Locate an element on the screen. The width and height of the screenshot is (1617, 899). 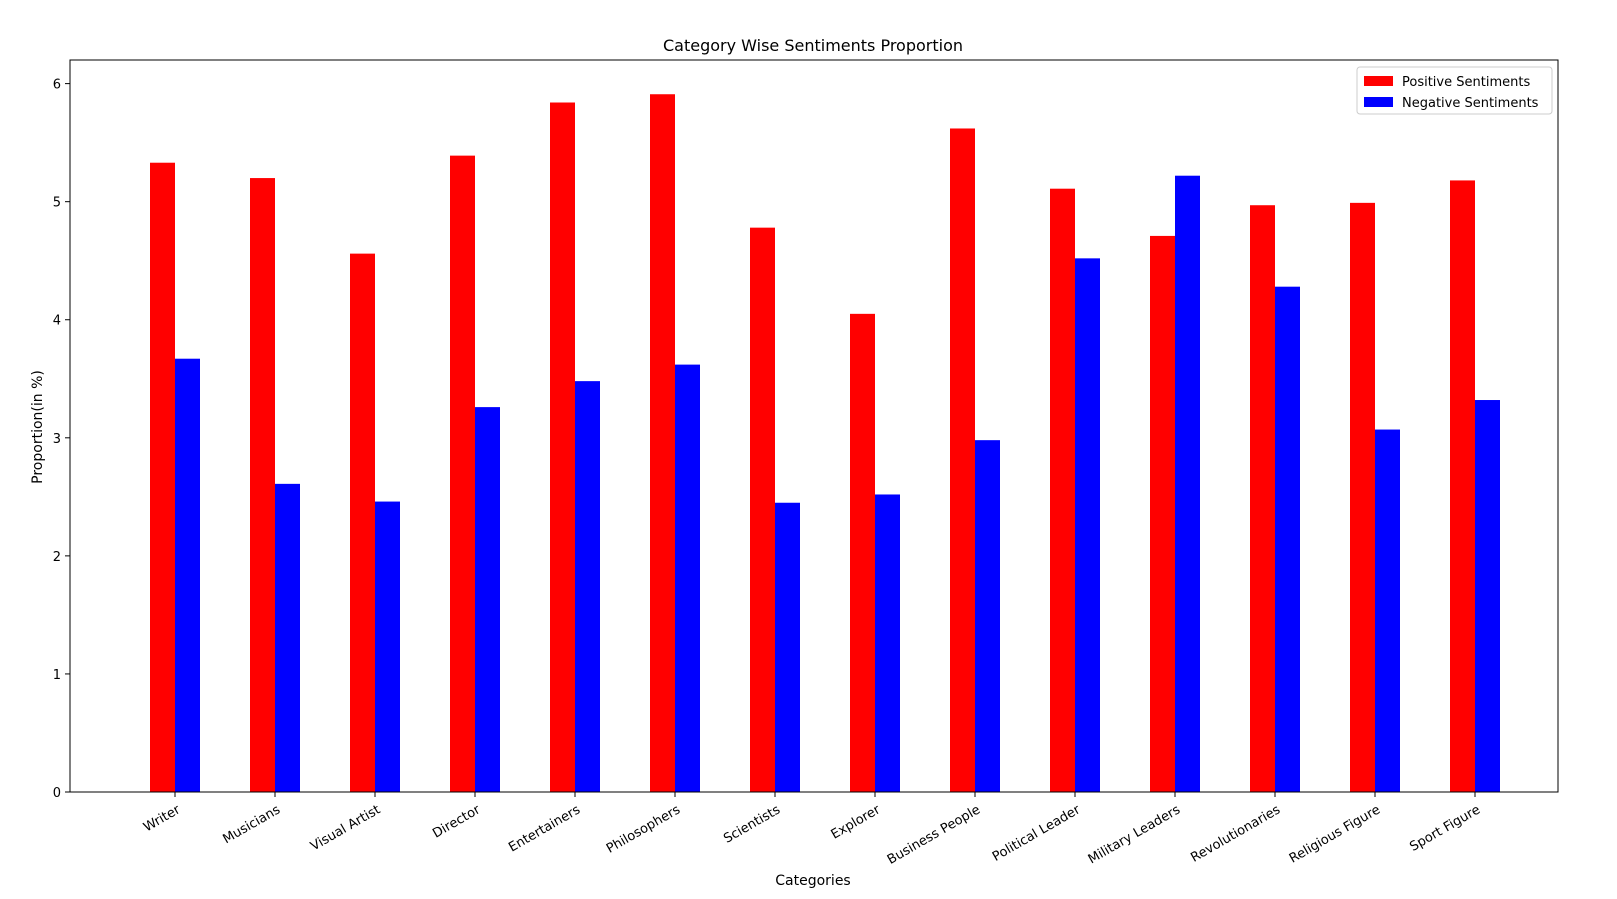
y-tick-label: 5 is located at coordinates (57, 203).